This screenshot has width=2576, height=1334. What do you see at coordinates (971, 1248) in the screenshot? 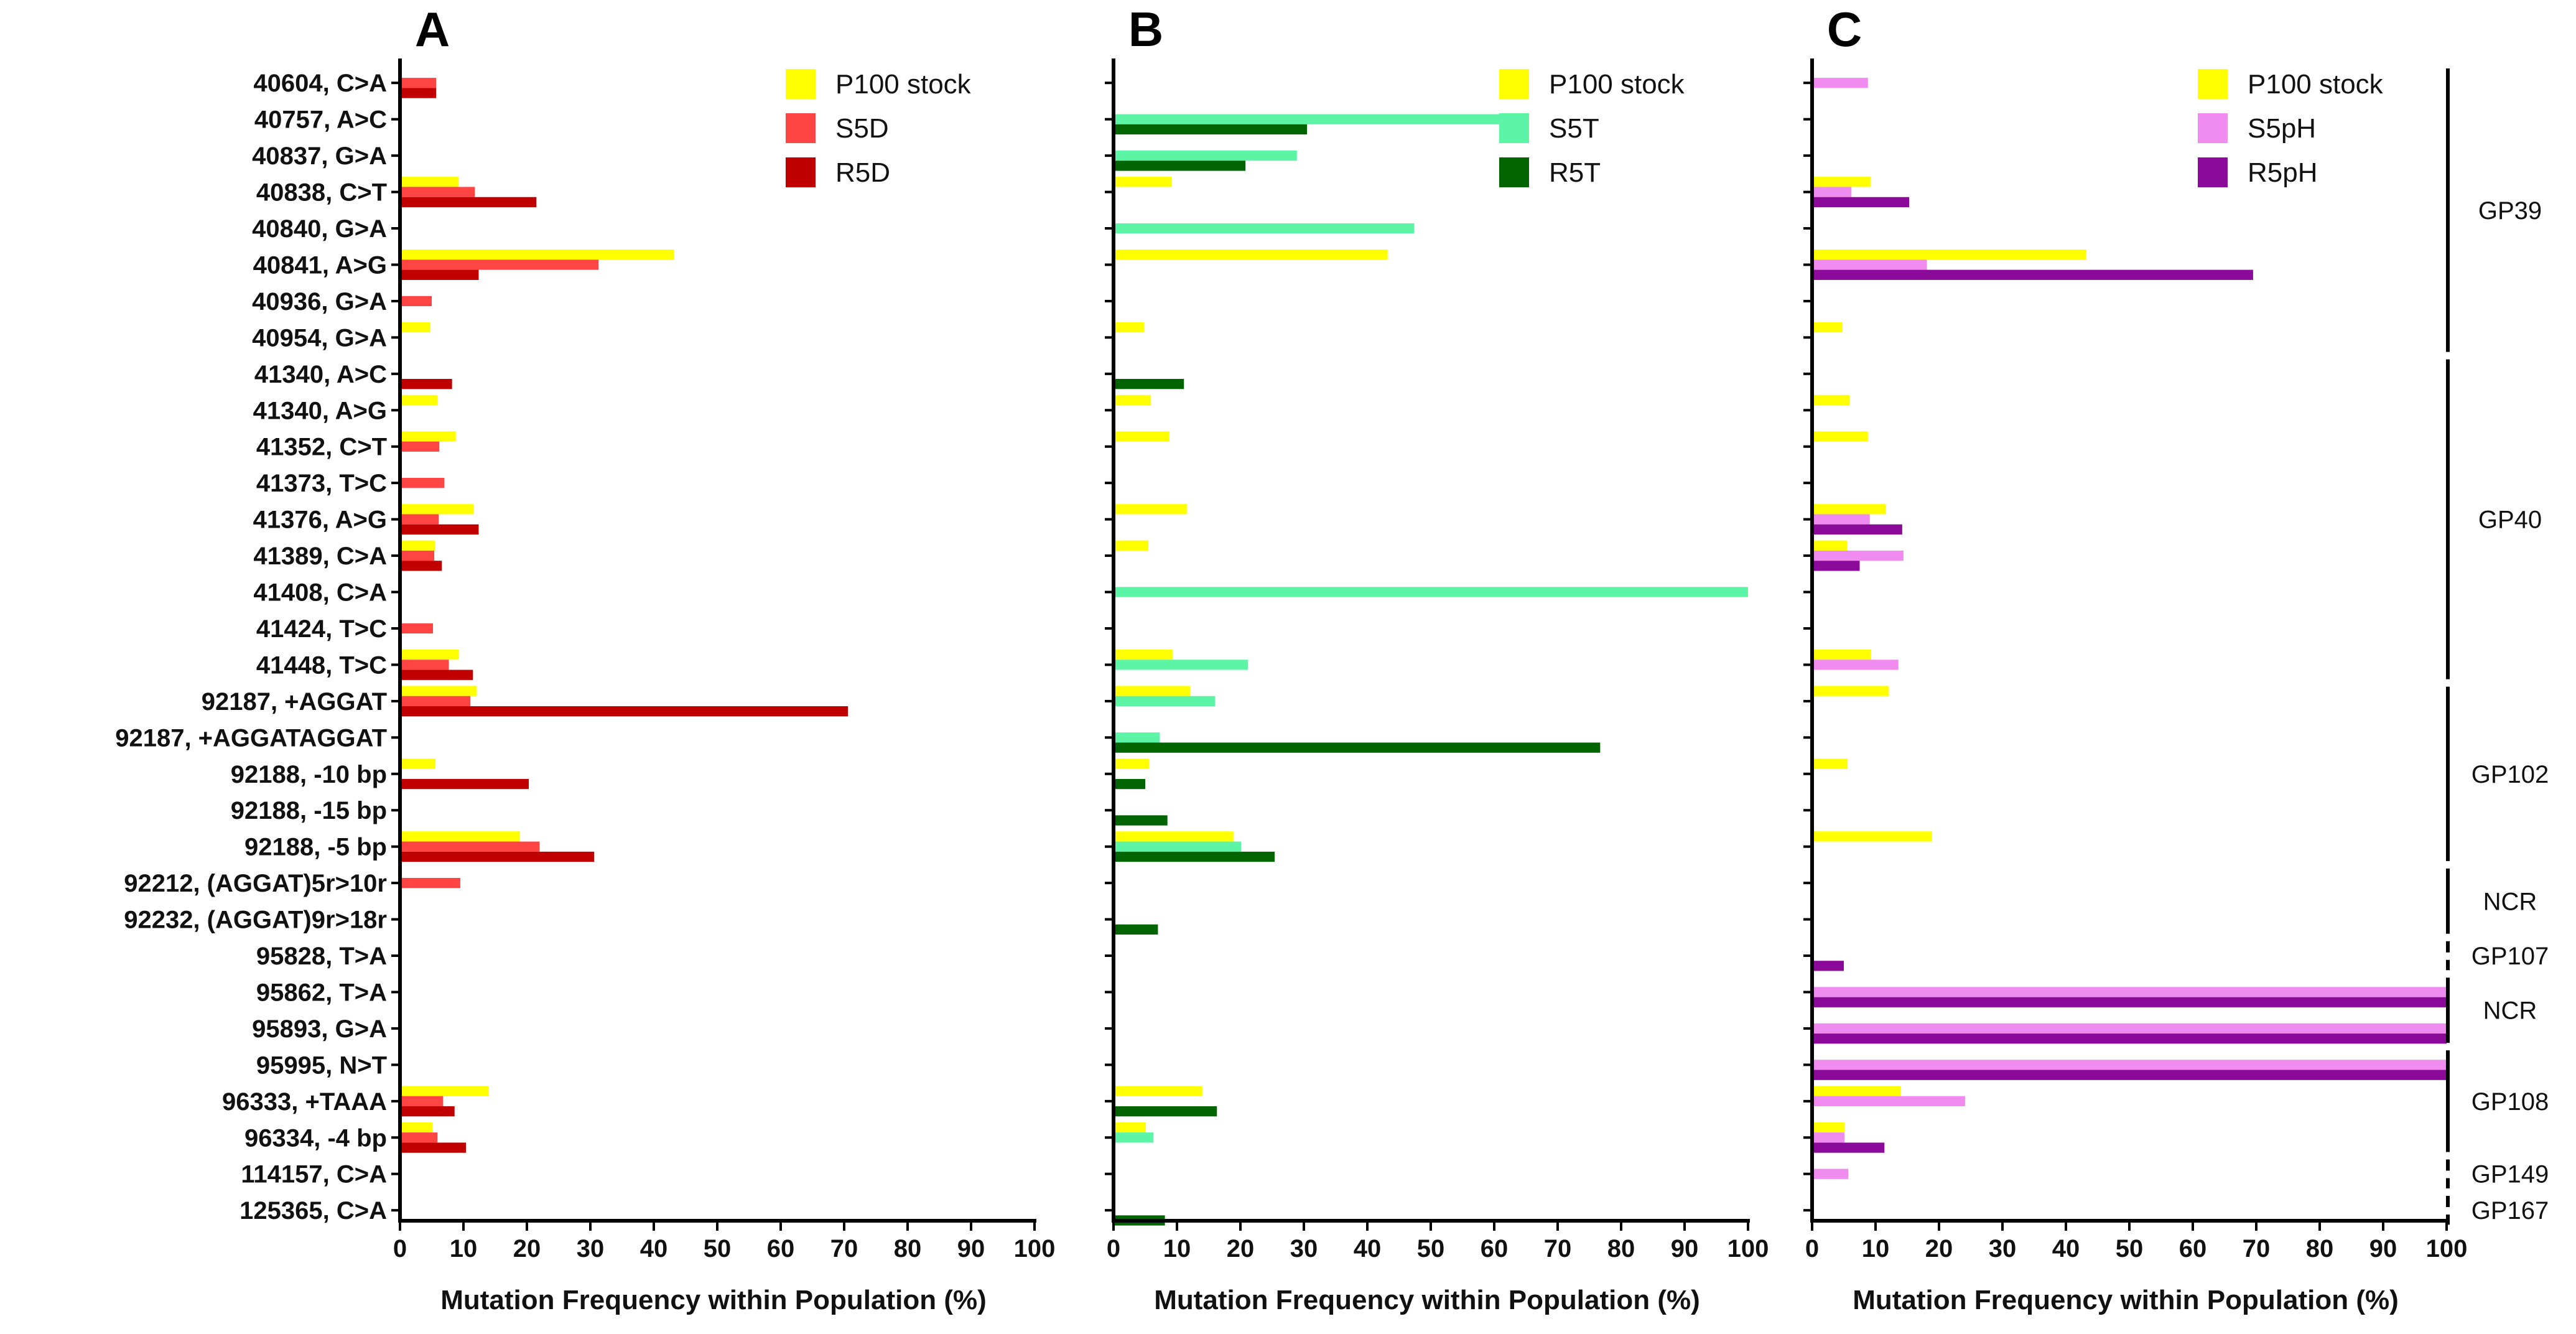
I see `x-tick-label: 90` at bounding box center [971, 1248].